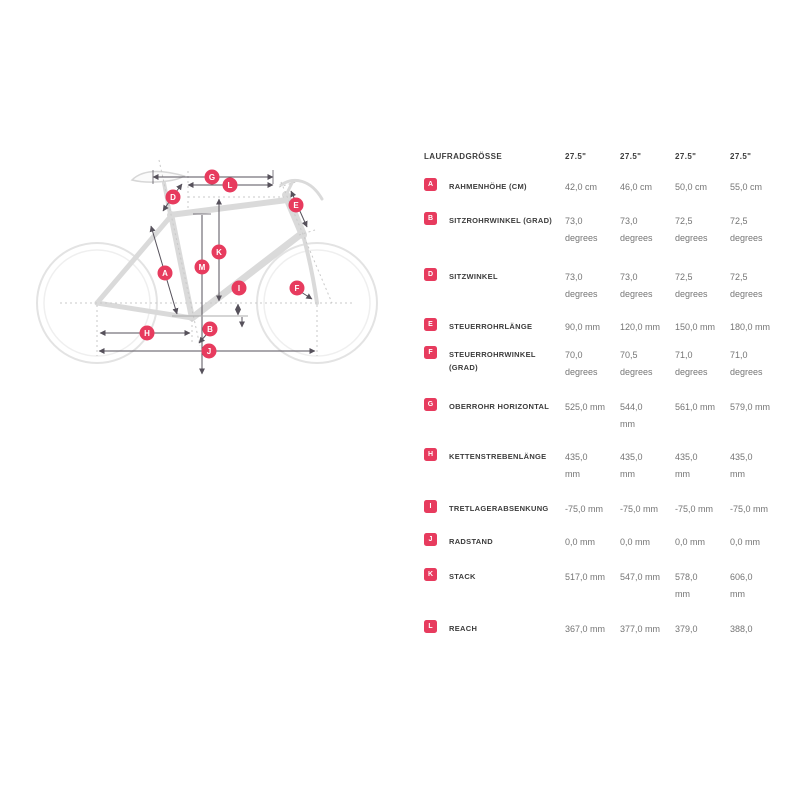 This screenshot has width=800, height=800. I want to click on spec-label: OBERROHR HORIZONTAL, so click(499, 406).